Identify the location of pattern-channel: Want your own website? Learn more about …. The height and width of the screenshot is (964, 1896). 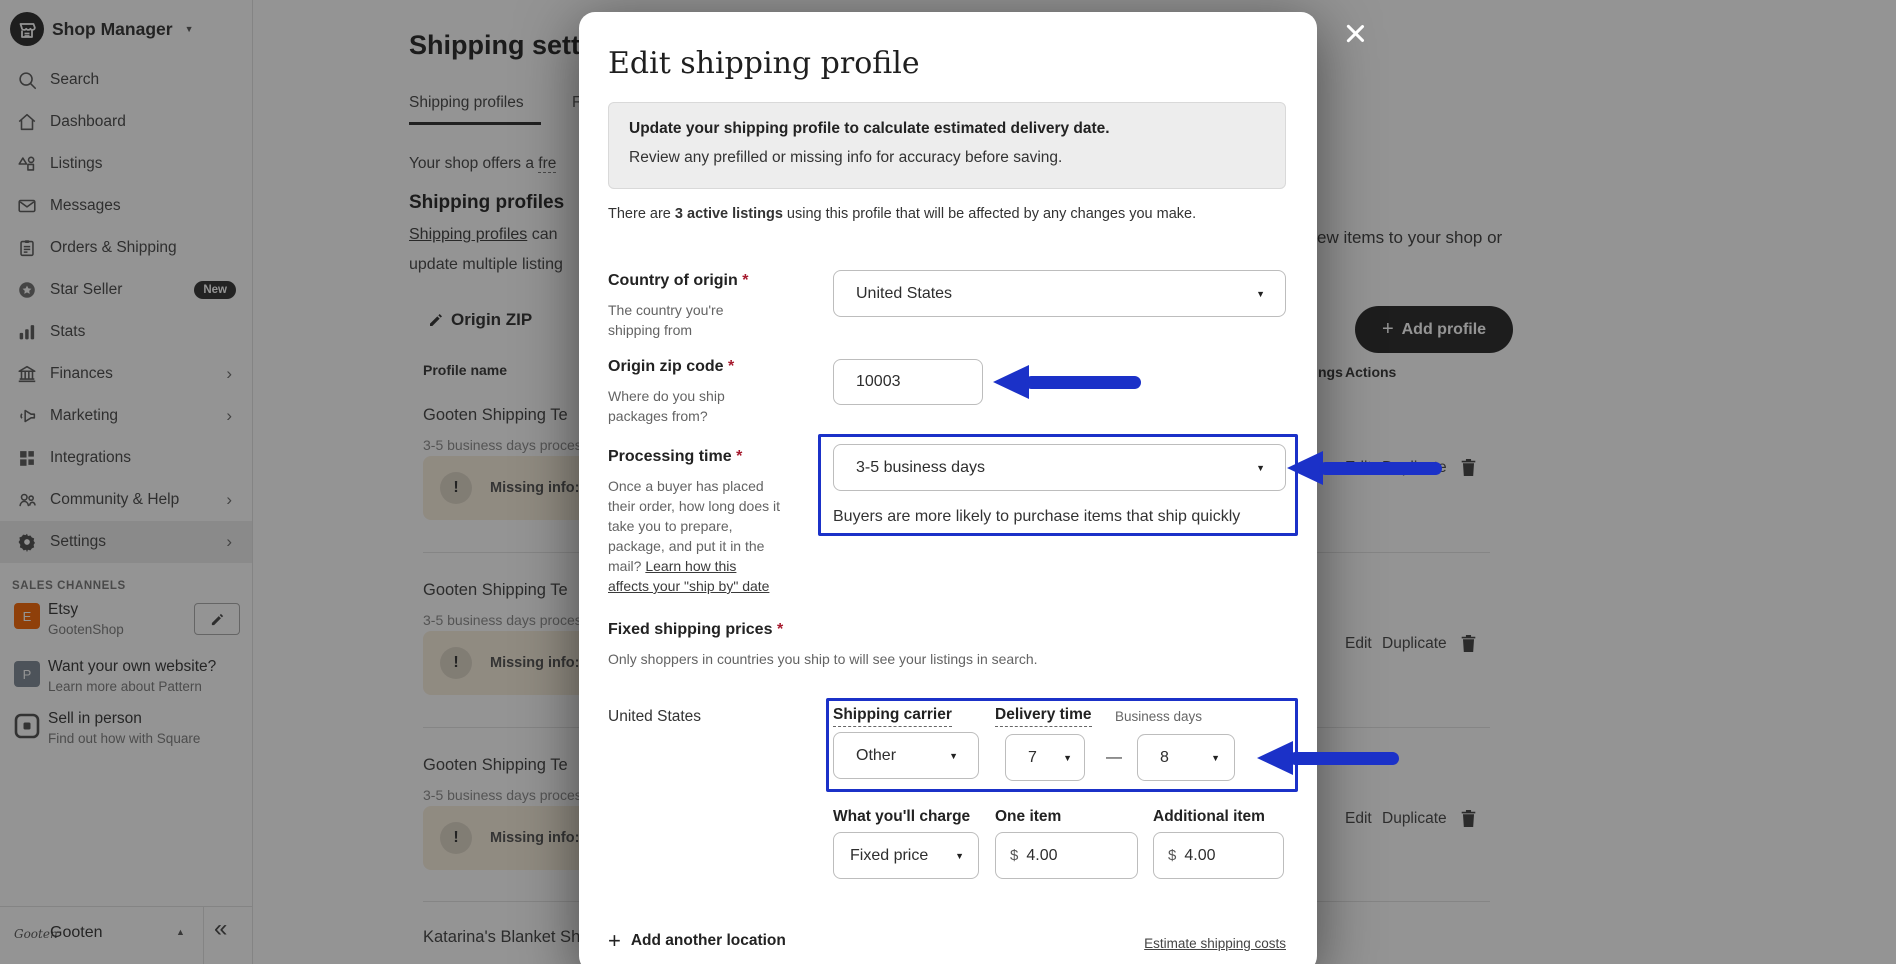
(132, 676).